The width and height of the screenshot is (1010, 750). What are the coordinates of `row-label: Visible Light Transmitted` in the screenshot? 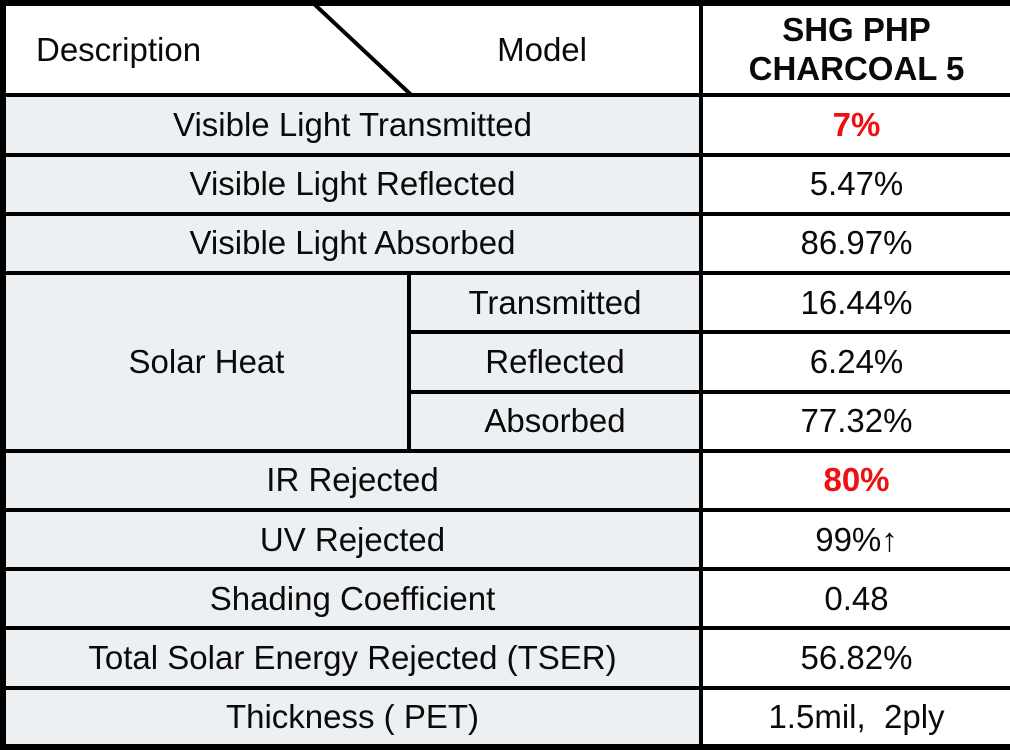 It's located at (352, 125).